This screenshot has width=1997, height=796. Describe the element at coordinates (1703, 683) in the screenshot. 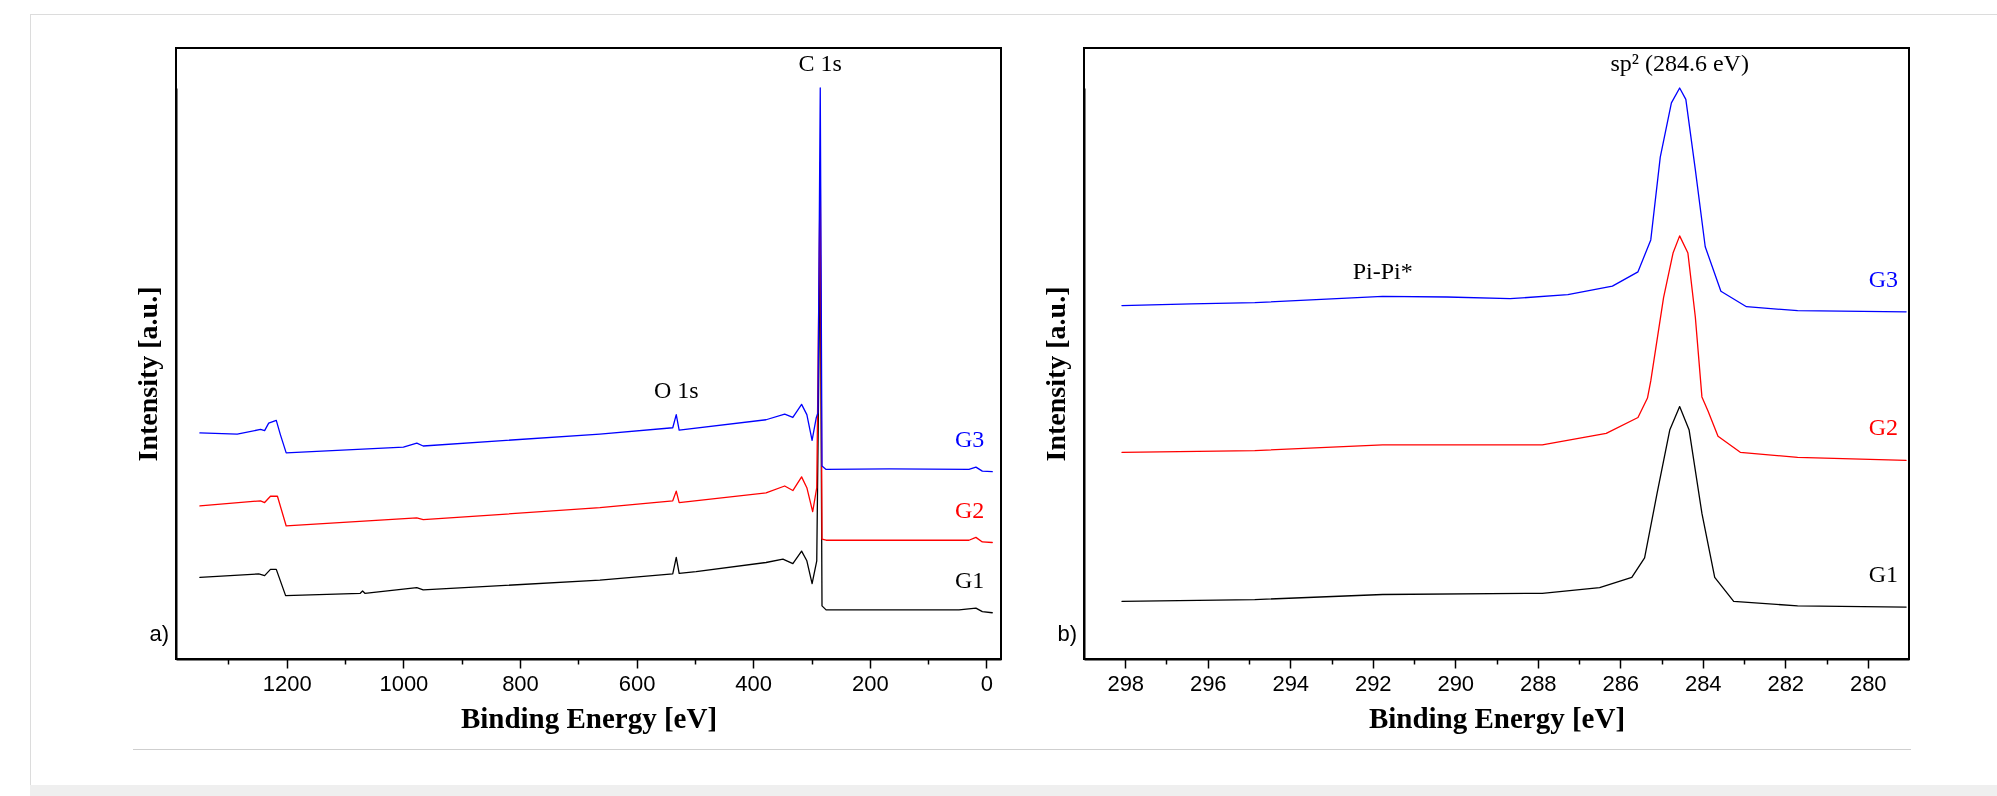

I see `x-tick-label: 284` at that location.